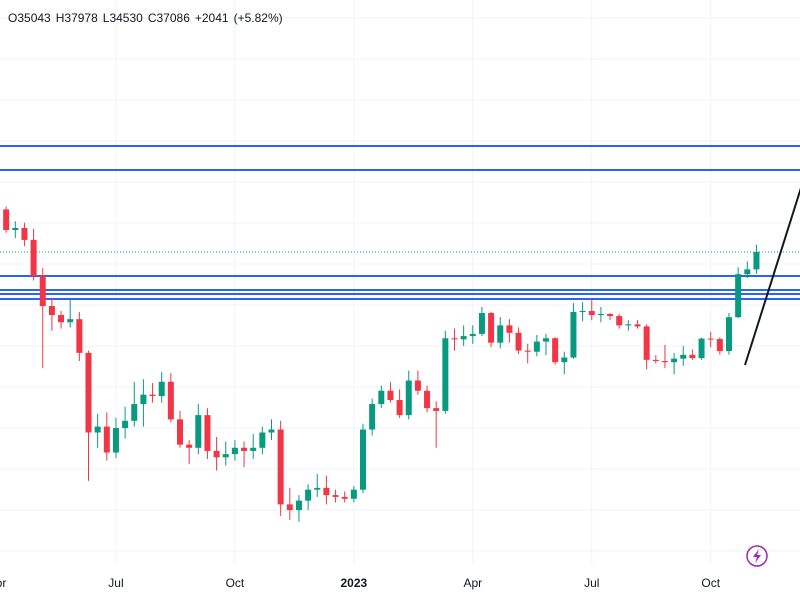  I want to click on alert-bolt, so click(757, 556).